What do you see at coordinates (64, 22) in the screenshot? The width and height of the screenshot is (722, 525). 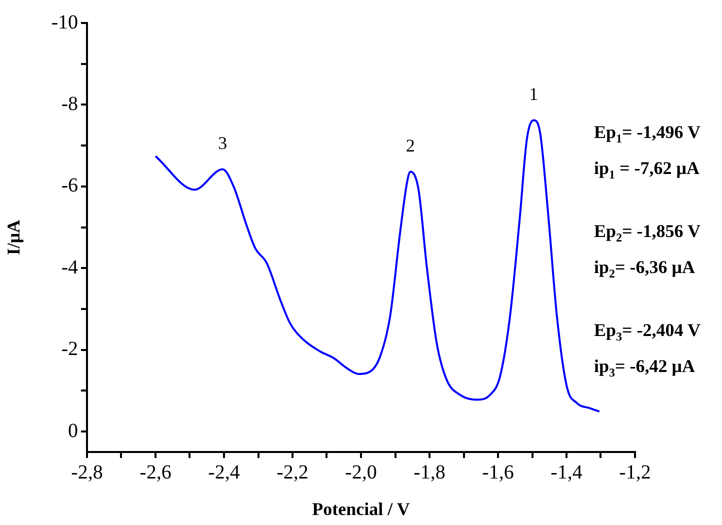 I see `y-tick-label: -10` at bounding box center [64, 22].